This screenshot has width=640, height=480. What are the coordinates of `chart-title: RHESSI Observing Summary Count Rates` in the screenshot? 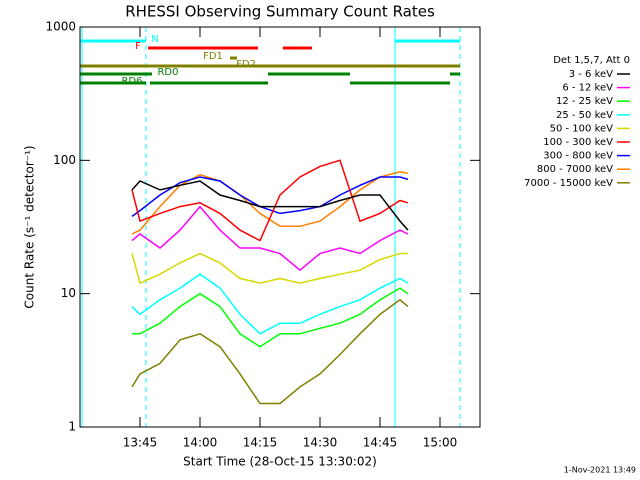 It's located at (280, 12).